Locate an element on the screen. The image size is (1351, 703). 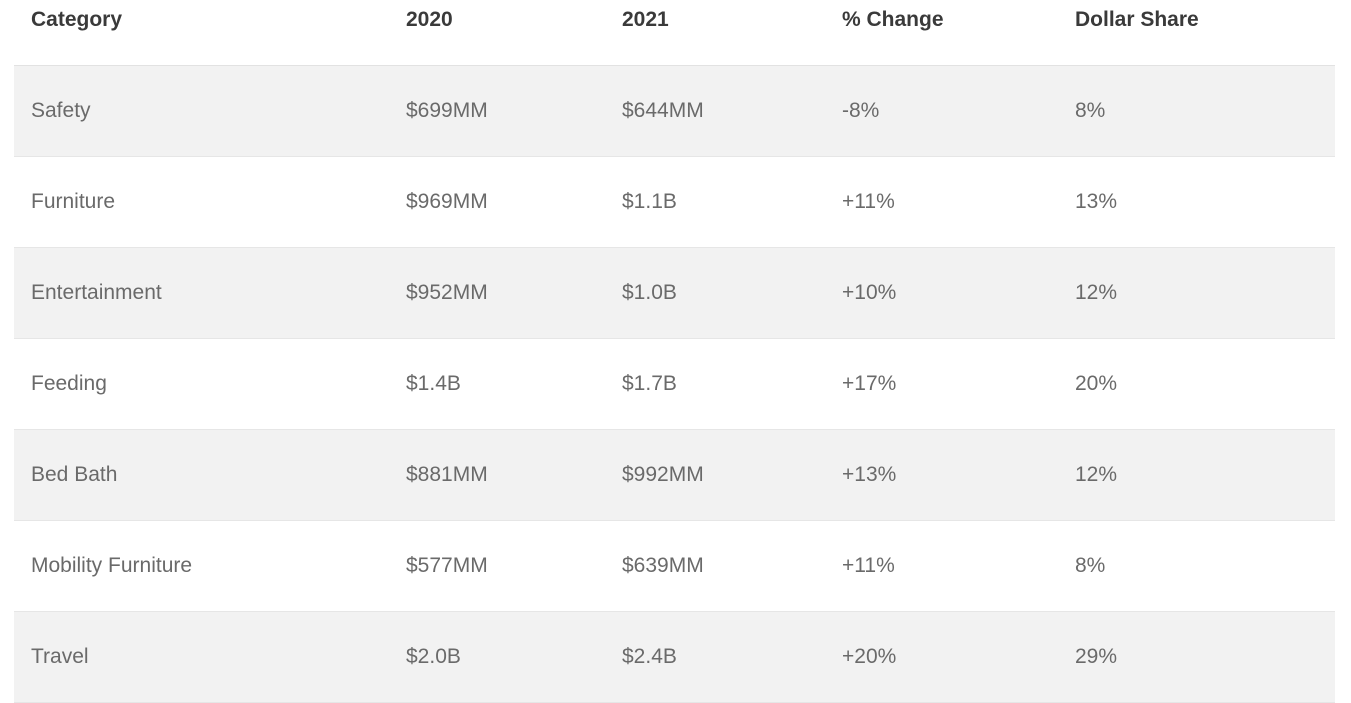
cell-2020: $577MM is located at coordinates (447, 565).